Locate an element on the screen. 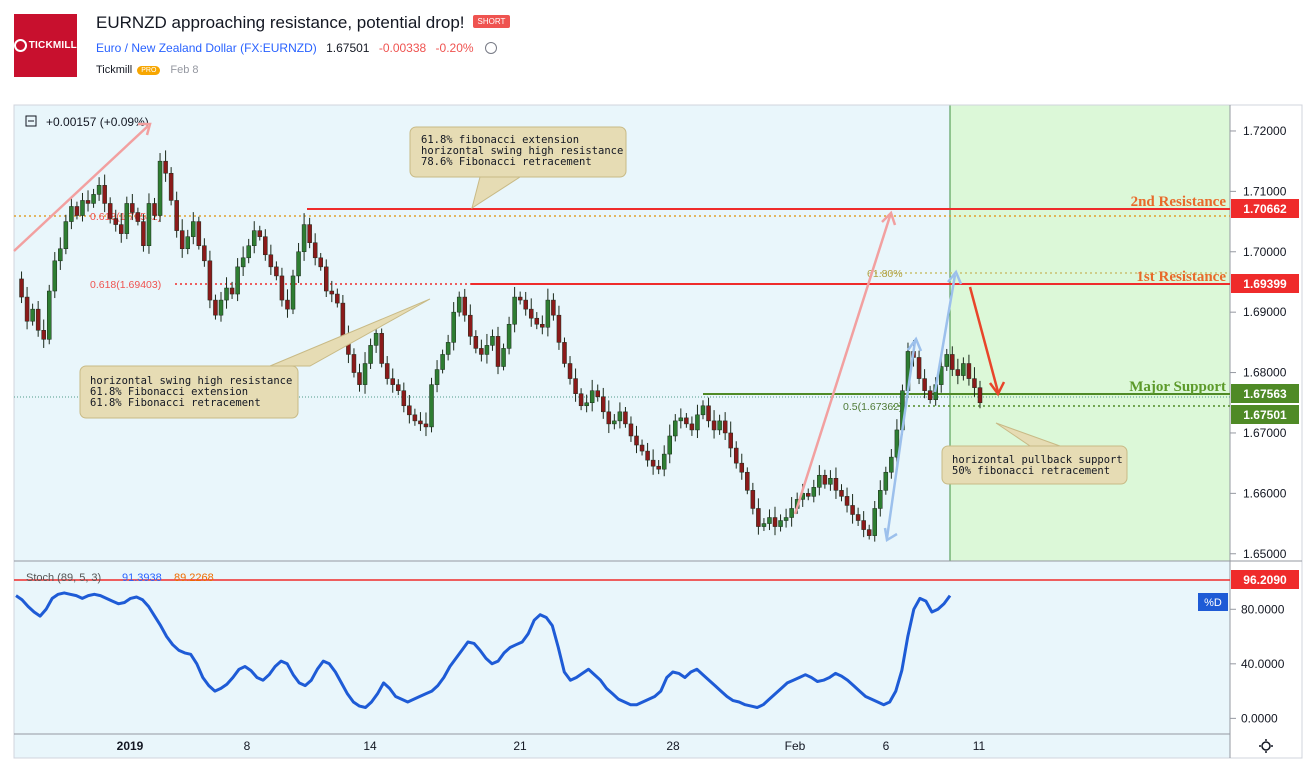  symbol-ticker-link: (FX:EURNZD) is located at coordinates (278, 48).